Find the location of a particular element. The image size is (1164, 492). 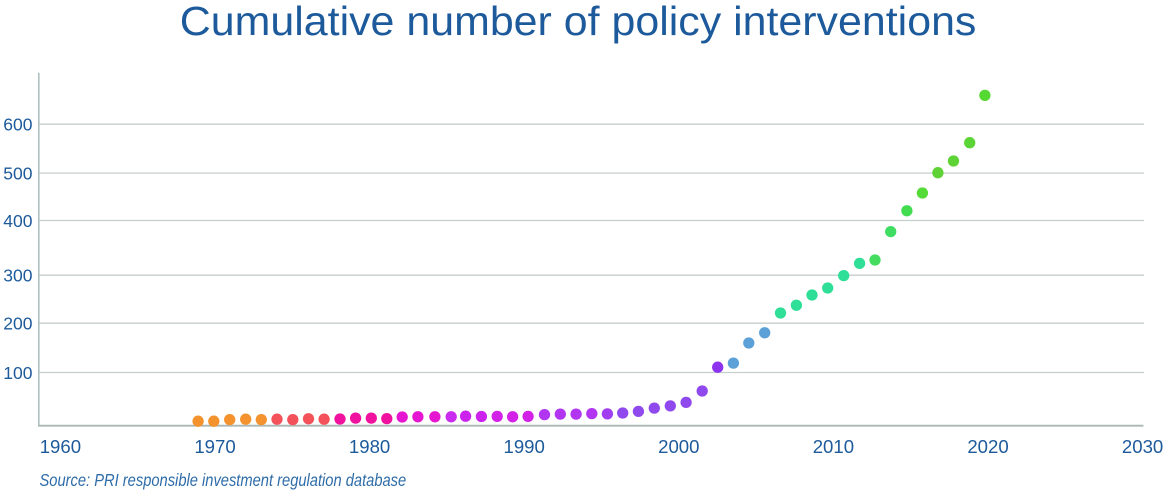

svg-text: 1960 is located at coordinates (60, 446).